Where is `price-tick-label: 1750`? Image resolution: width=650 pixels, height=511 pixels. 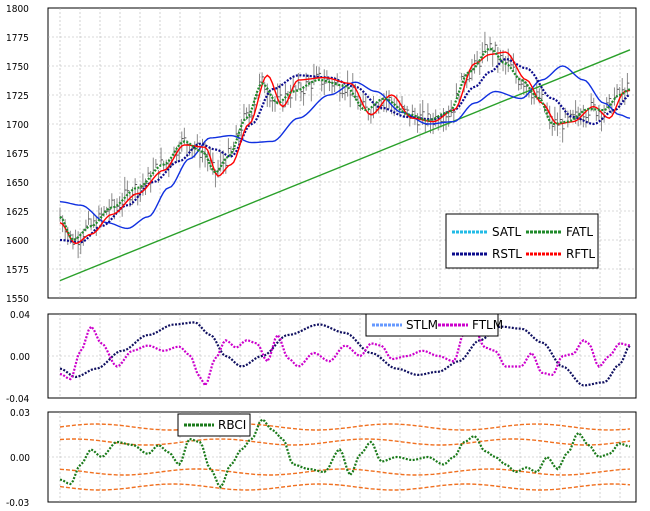
price-tick-label: 1750 is located at coordinates (17, 67).